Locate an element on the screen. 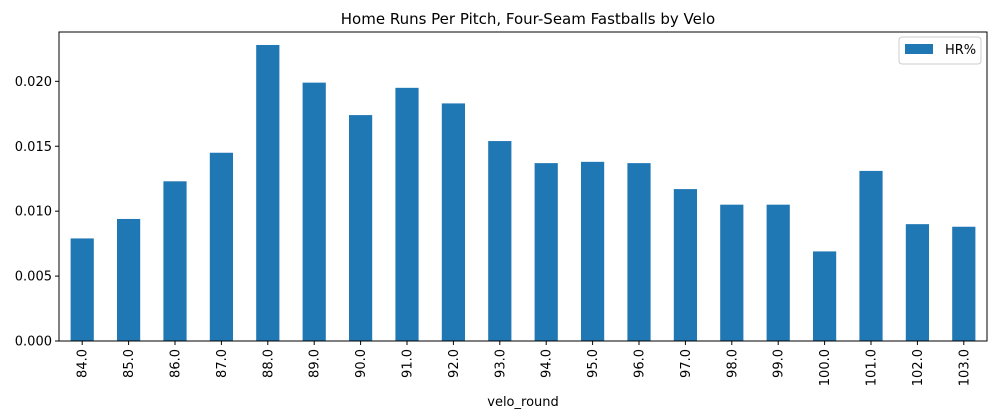 The image size is (999, 419). legend: HR% is located at coordinates (940, 50).